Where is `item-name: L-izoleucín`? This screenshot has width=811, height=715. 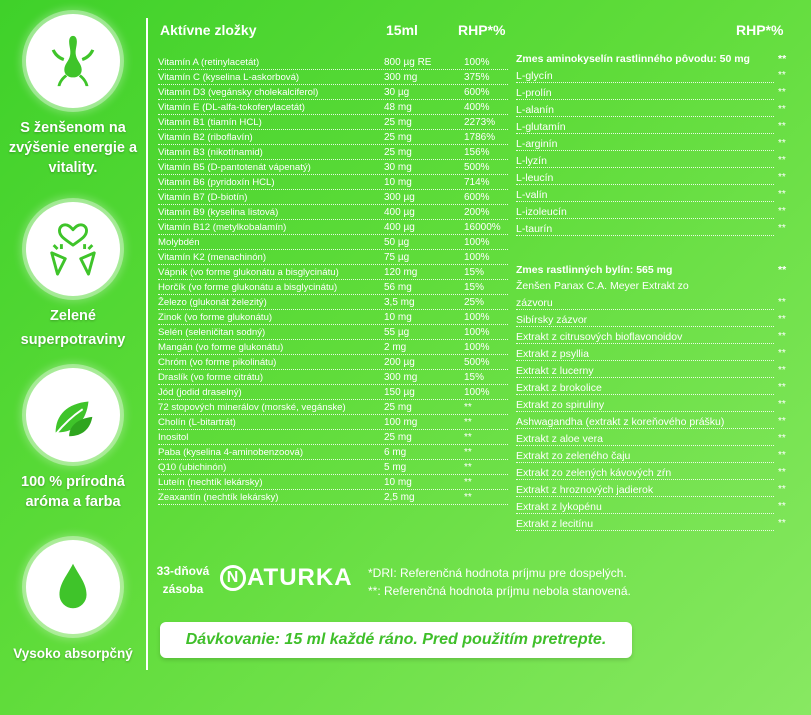
item-name: L-izoleucín is located at coordinates (541, 212).